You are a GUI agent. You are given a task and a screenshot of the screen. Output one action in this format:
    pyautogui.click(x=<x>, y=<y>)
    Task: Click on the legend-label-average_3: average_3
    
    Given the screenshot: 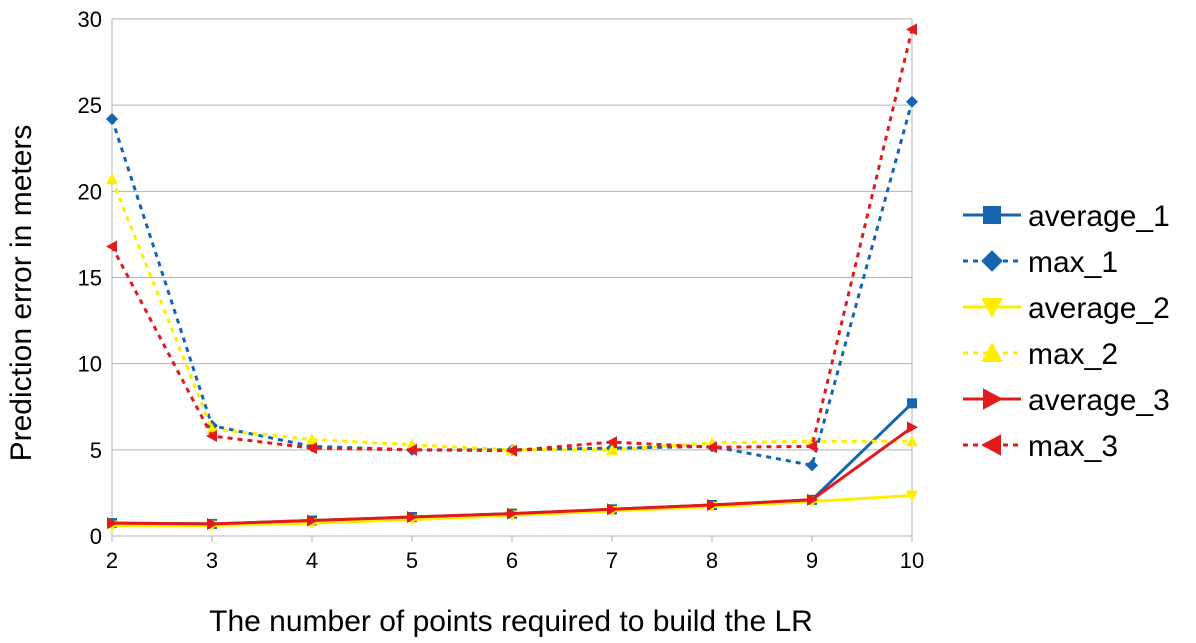 What is the action you would take?
    pyautogui.click(x=1099, y=400)
    